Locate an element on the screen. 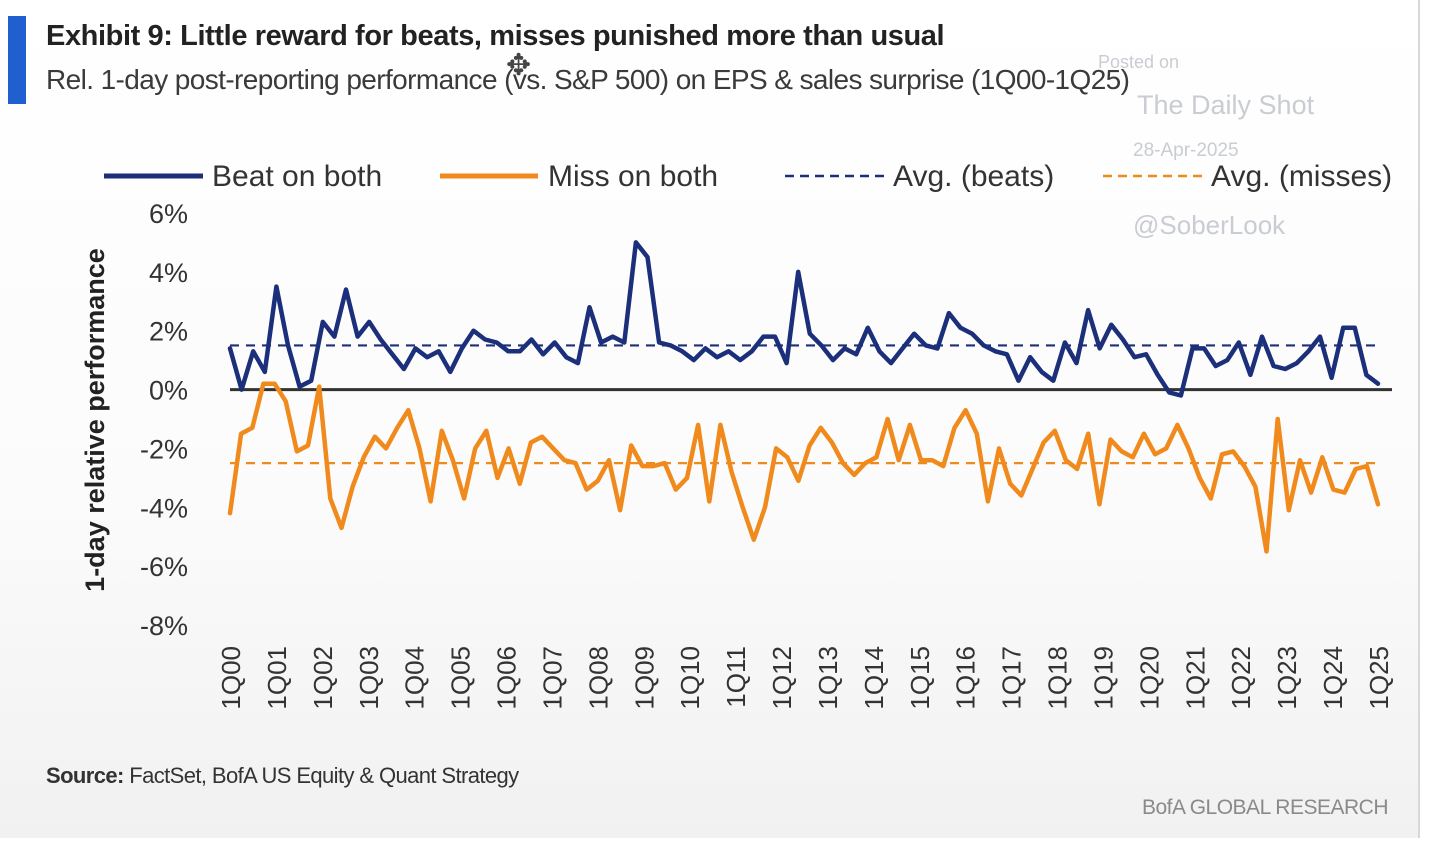 Image resolution: width=1430 pixels, height=842 pixels. x-tick-label: 1Q01 is located at coordinates (277, 678).